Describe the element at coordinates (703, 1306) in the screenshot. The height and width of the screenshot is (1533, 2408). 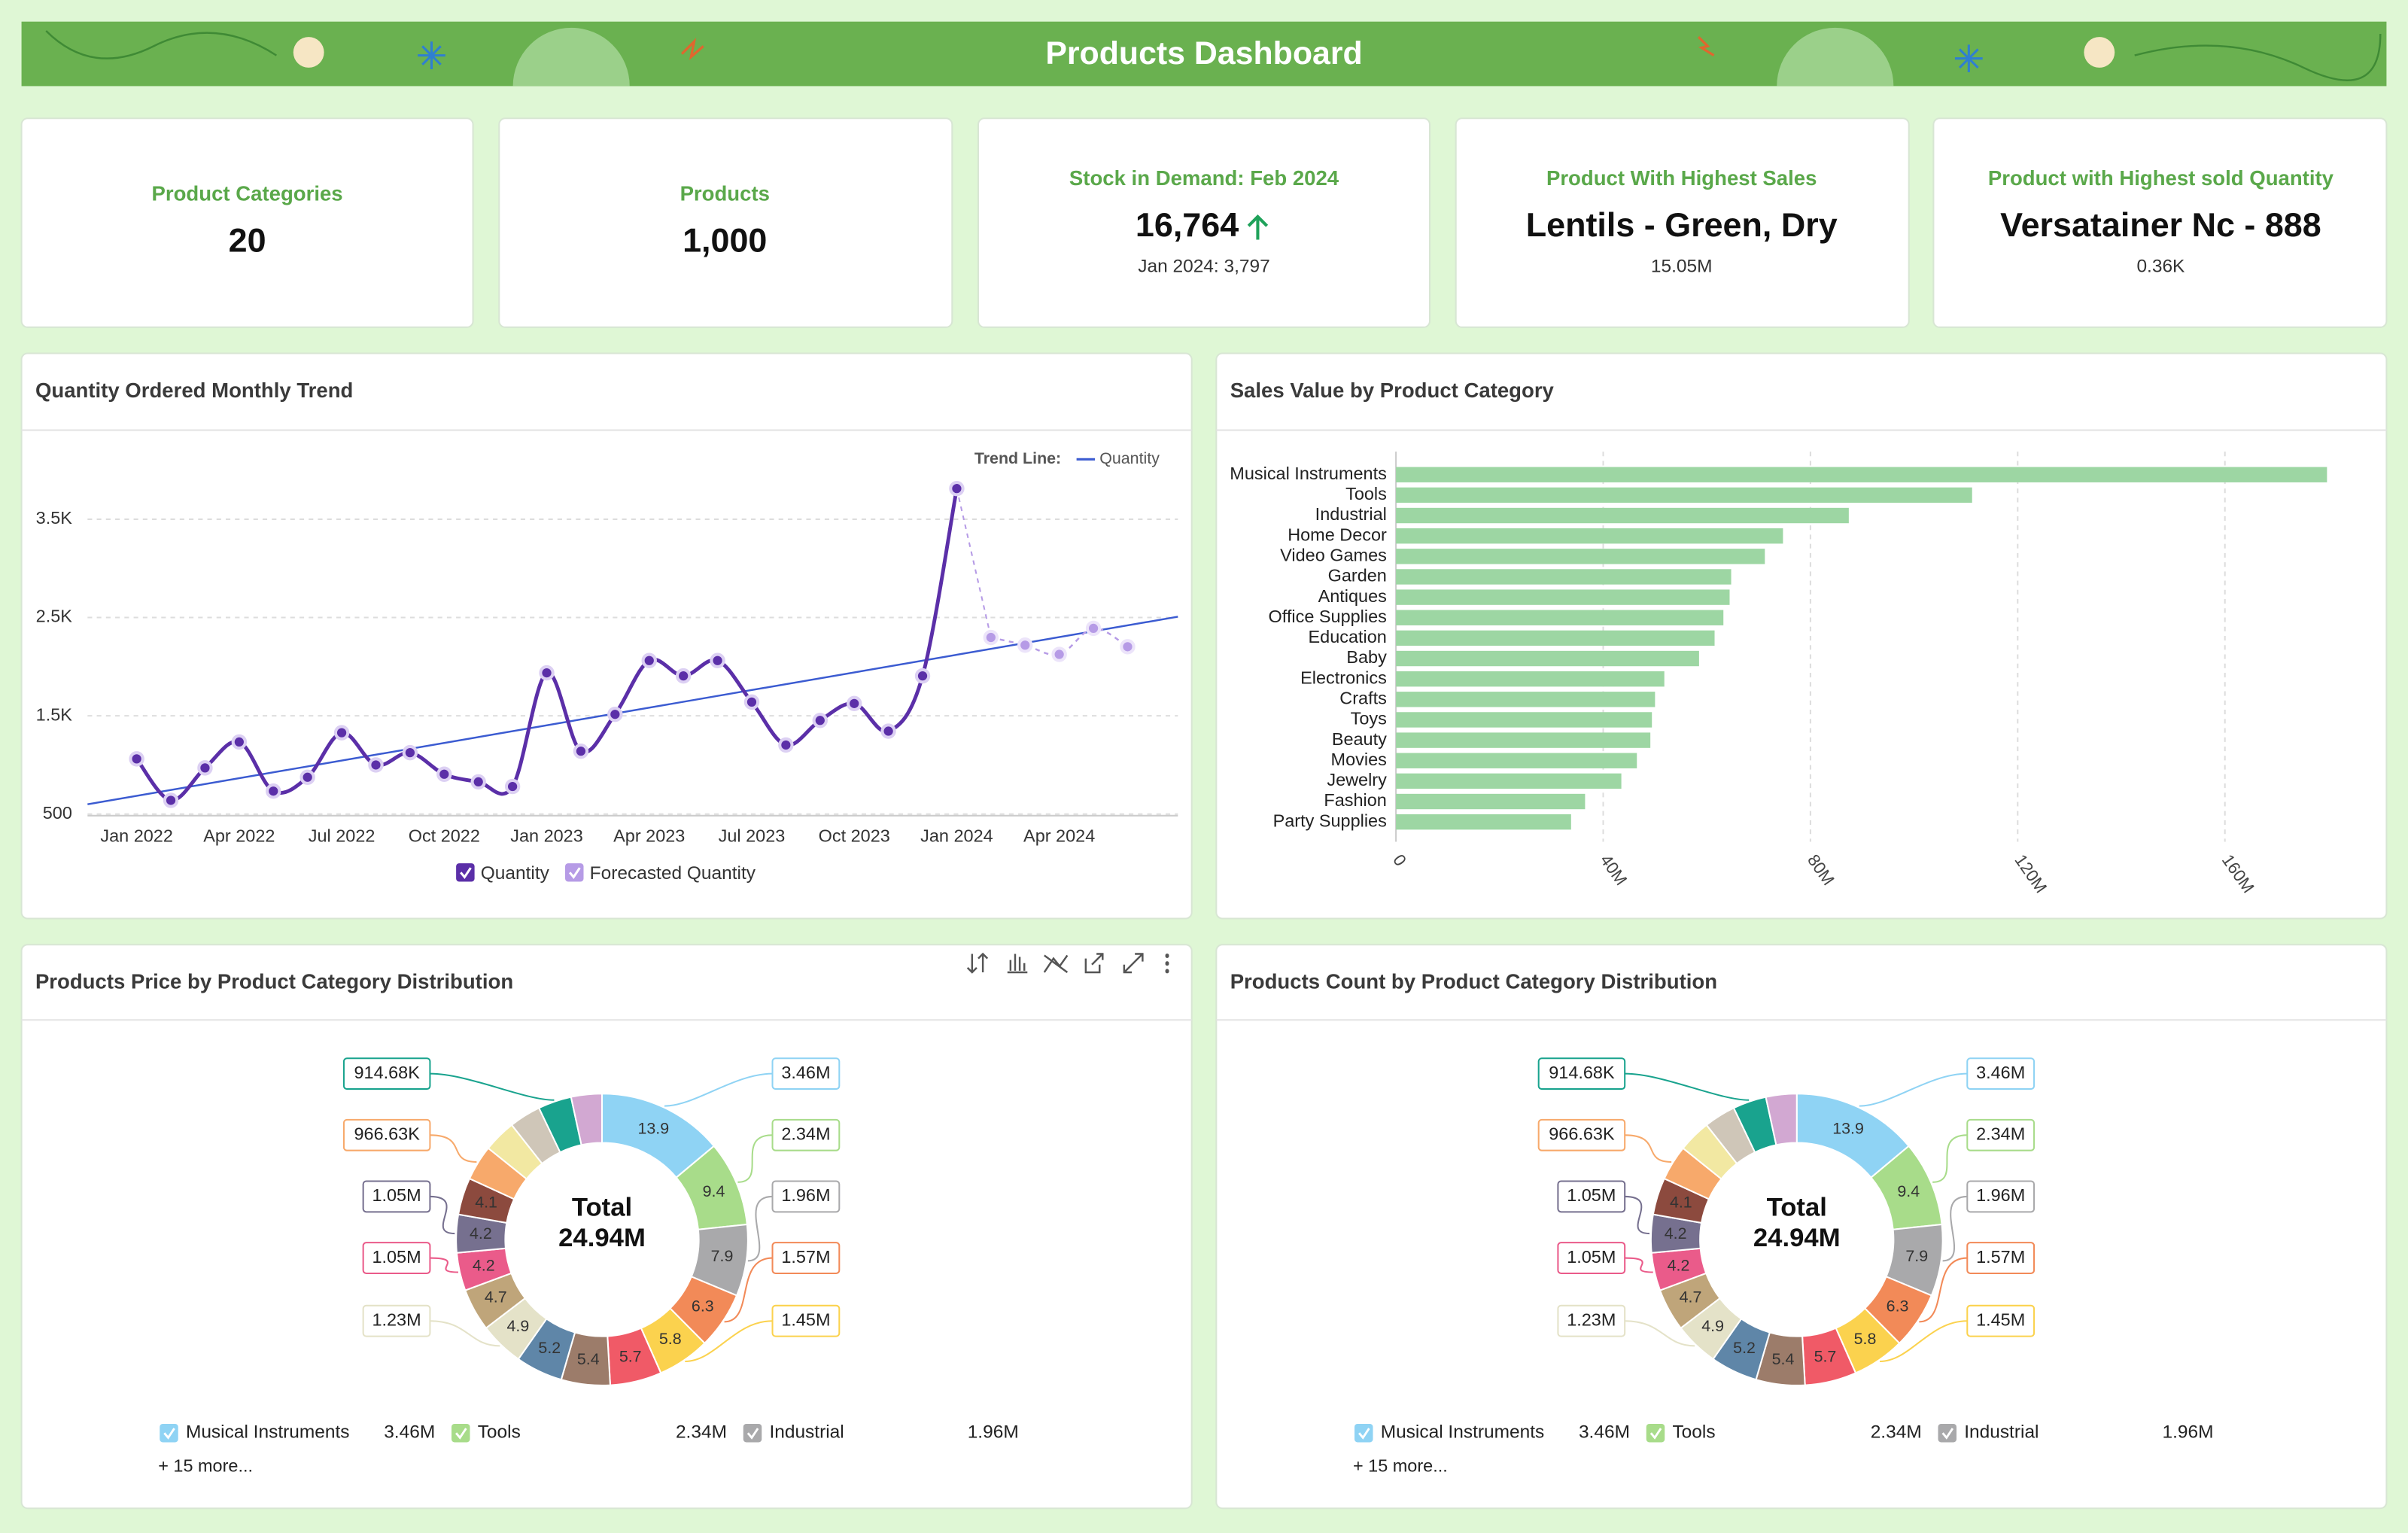
I see `slice-label: 6.3` at that location.